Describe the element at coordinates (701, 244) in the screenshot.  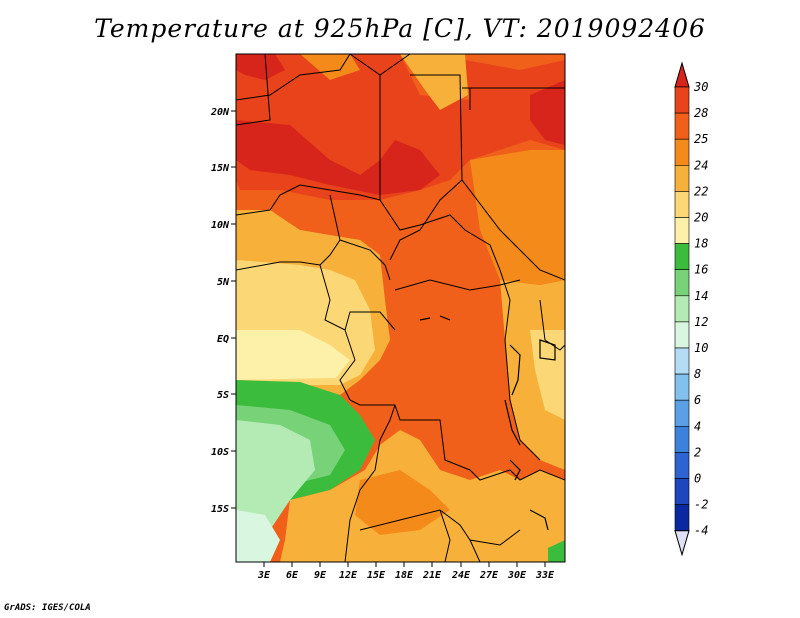
I see `colorbar-label: 18` at that location.